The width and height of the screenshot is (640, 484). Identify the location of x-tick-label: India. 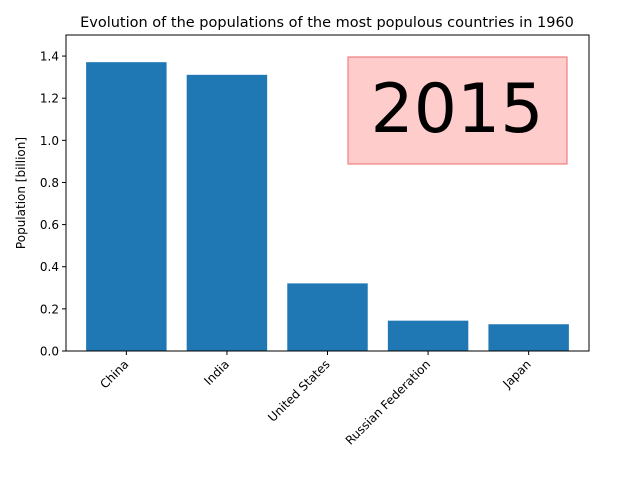
(216, 372).